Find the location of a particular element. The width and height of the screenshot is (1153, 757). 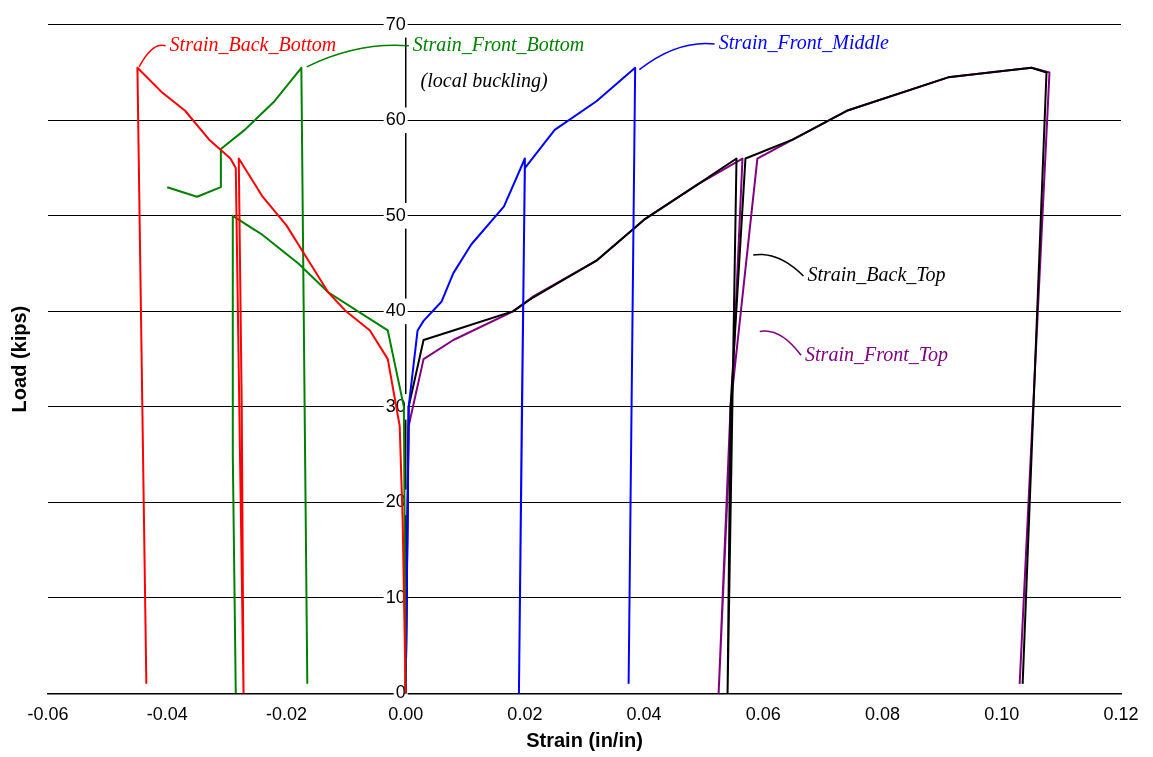

x-tick-label: 0.00 is located at coordinates (406, 714).